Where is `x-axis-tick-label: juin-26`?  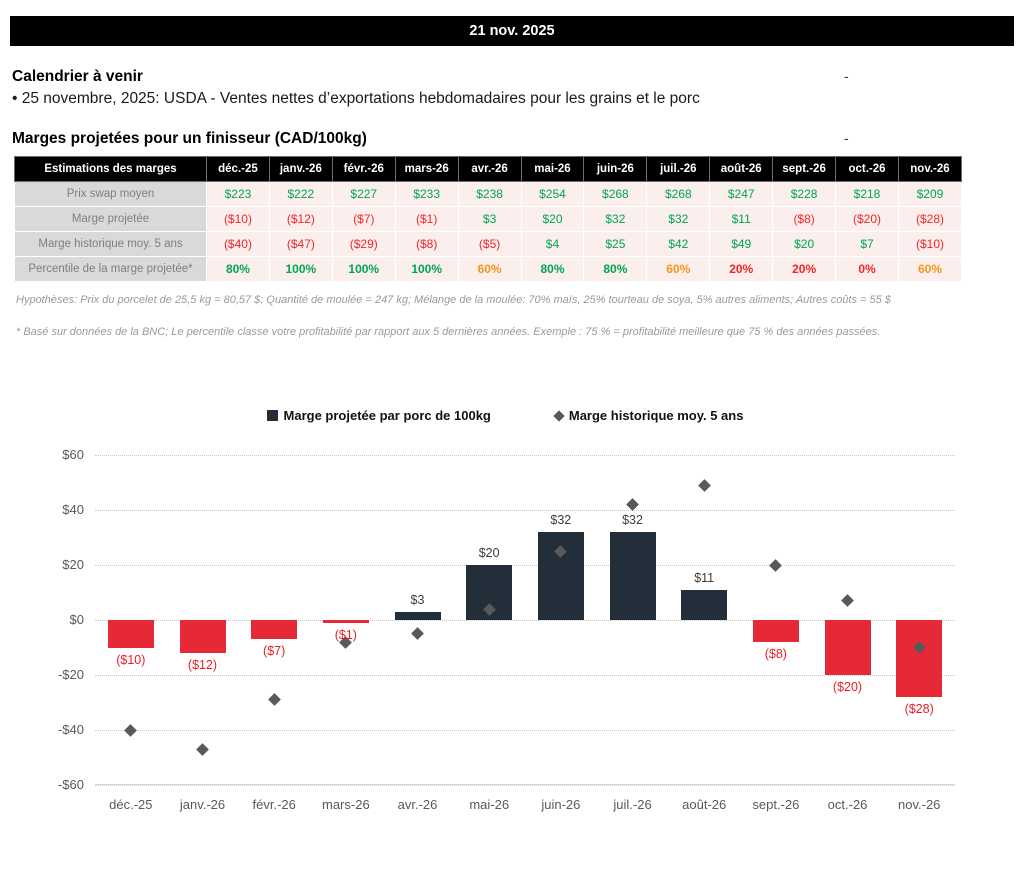 x-axis-tick-label: juin-26 is located at coordinates (561, 804).